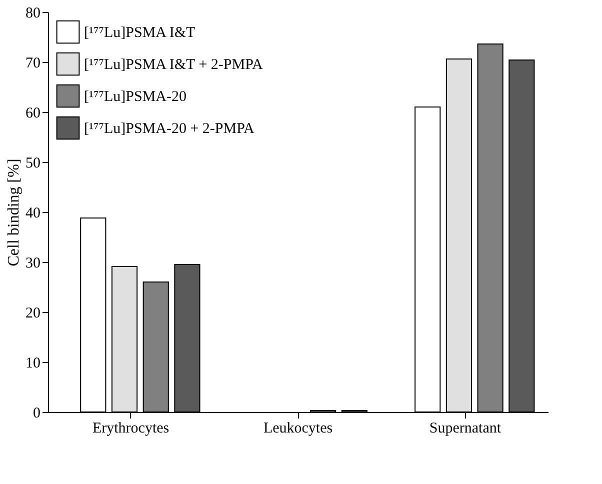 Image resolution: width=602 pixels, height=484 pixels. What do you see at coordinates (33, 114) in the screenshot?
I see `y-tick-label: 60` at bounding box center [33, 114].